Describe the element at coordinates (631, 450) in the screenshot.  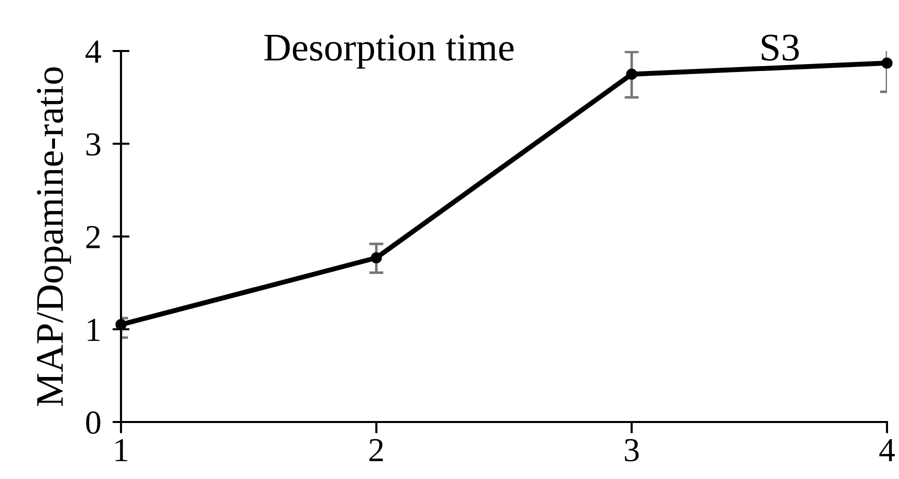
I see `x-tick-label: 3` at that location.